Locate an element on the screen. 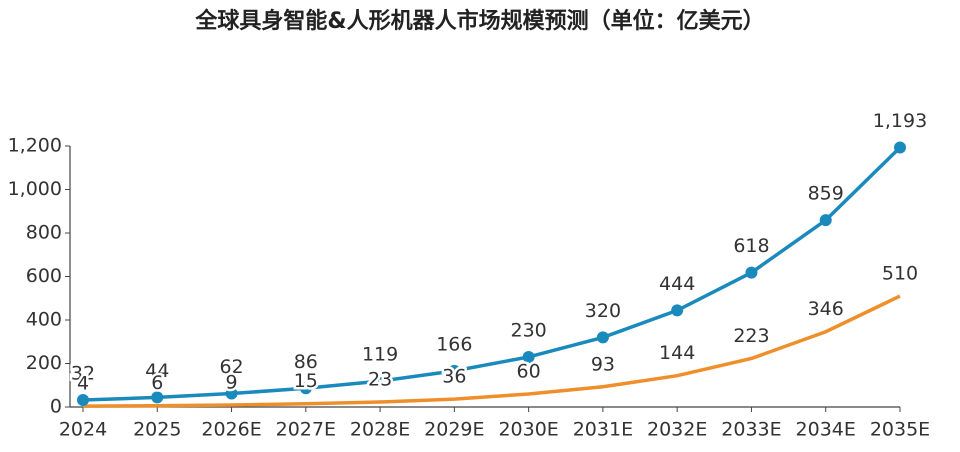 The width and height of the screenshot is (960, 452). x-tick-label: 2032E is located at coordinates (677, 430).